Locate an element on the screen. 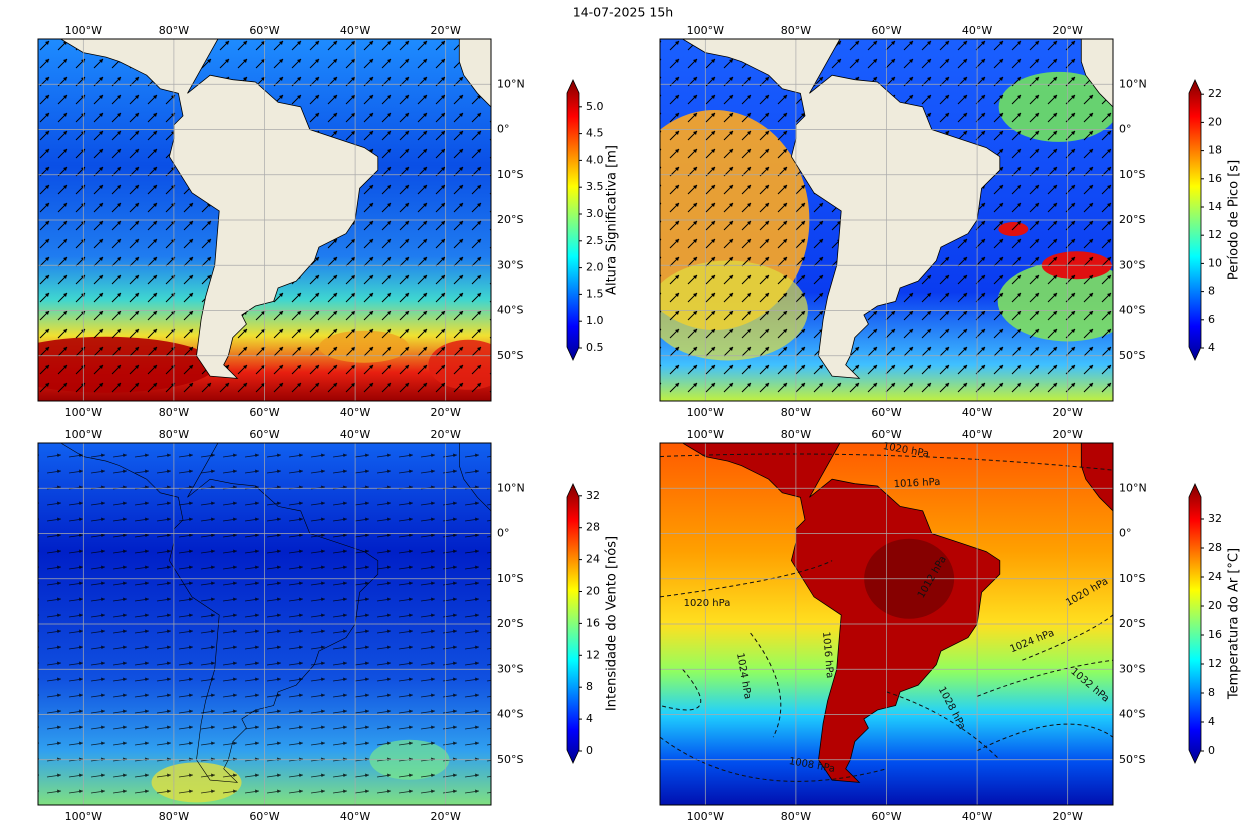 The height and width of the screenshot is (831, 1246). colorbar-tick-label: 6 is located at coordinates (1211, 319).